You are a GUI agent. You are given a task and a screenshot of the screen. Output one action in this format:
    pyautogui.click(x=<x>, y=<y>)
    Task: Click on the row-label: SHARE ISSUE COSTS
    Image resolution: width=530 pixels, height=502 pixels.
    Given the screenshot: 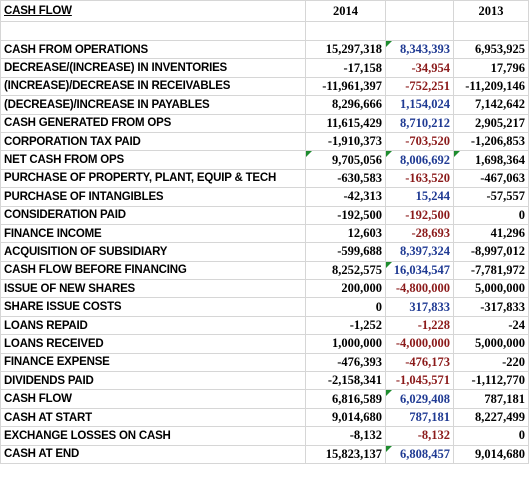 What is the action you would take?
    pyautogui.click(x=153, y=307)
    